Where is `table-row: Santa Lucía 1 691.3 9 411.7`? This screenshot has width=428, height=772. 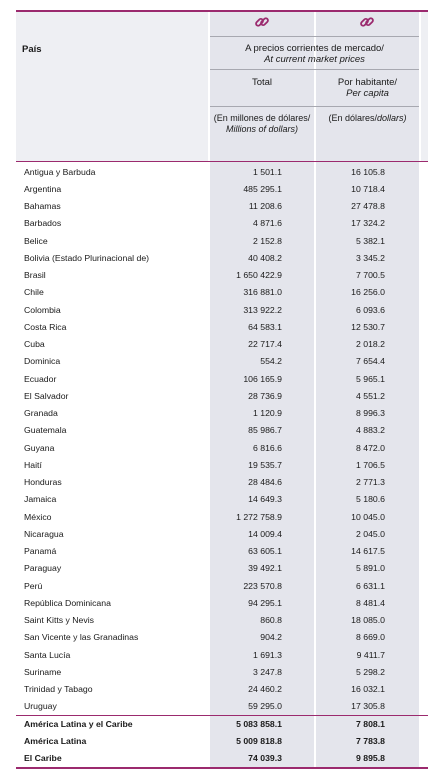
table-row: Santa Lucía 1 691.3 9 411.7 is located at coordinates (222, 655).